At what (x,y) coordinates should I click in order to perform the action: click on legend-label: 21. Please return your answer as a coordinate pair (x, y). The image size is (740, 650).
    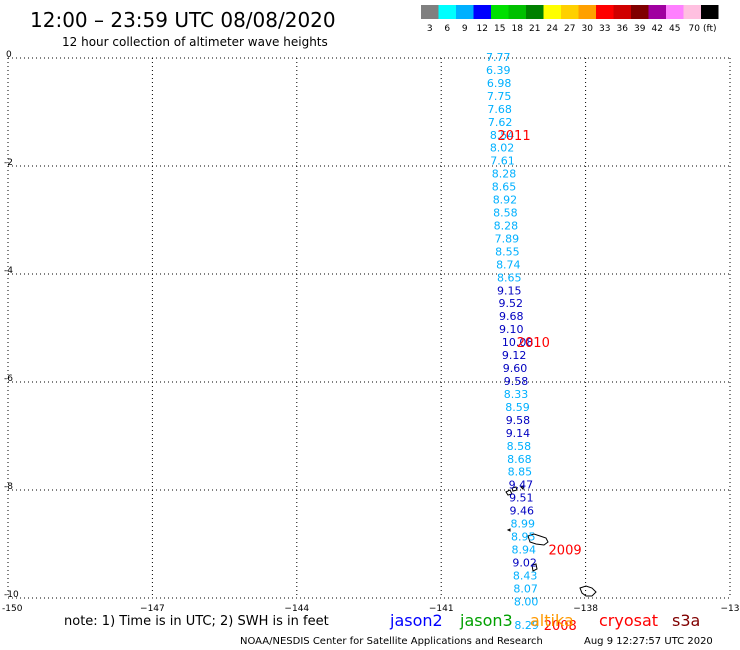
    Looking at the image, I should click on (534, 29).